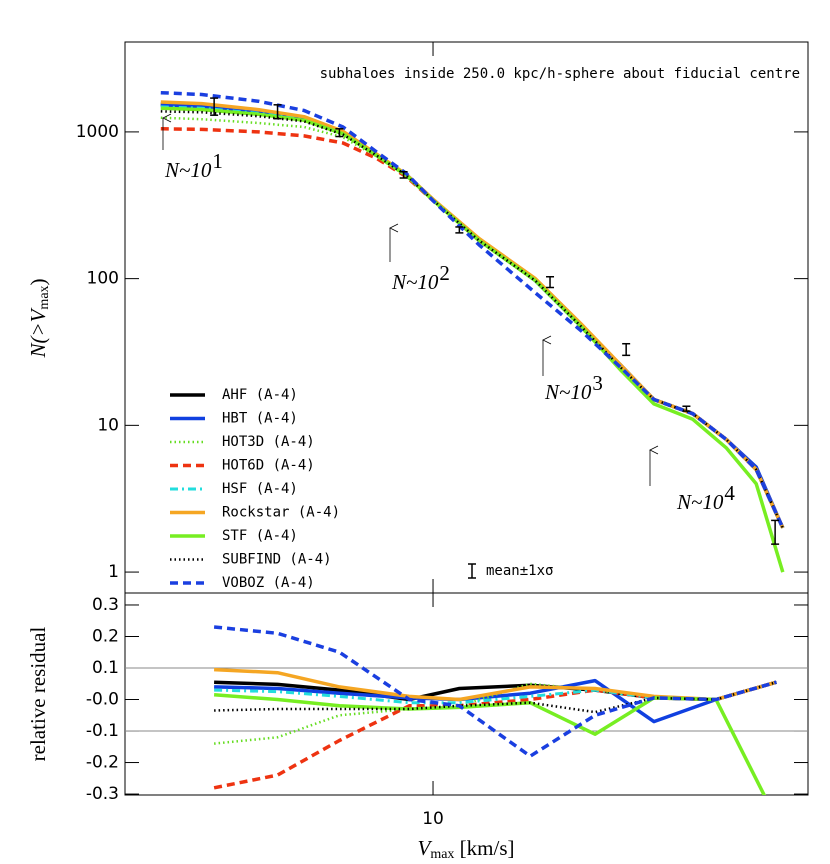 This screenshot has height=864, width=830. What do you see at coordinates (260, 536) in the screenshot?
I see `legend-label: STF (A-4)` at bounding box center [260, 536].